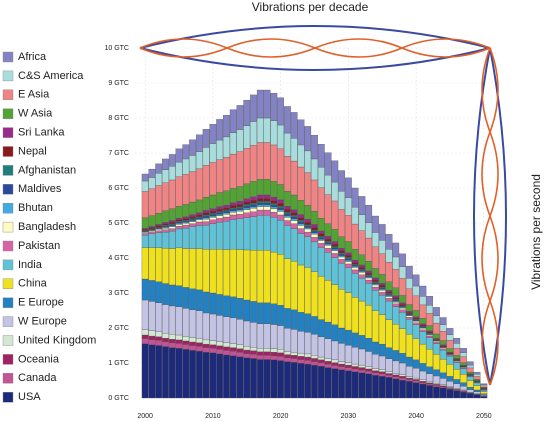 This screenshot has height=422, width=559. Describe the element at coordinates (37, 378) in the screenshot. I see `legend-label: Canada` at that location.